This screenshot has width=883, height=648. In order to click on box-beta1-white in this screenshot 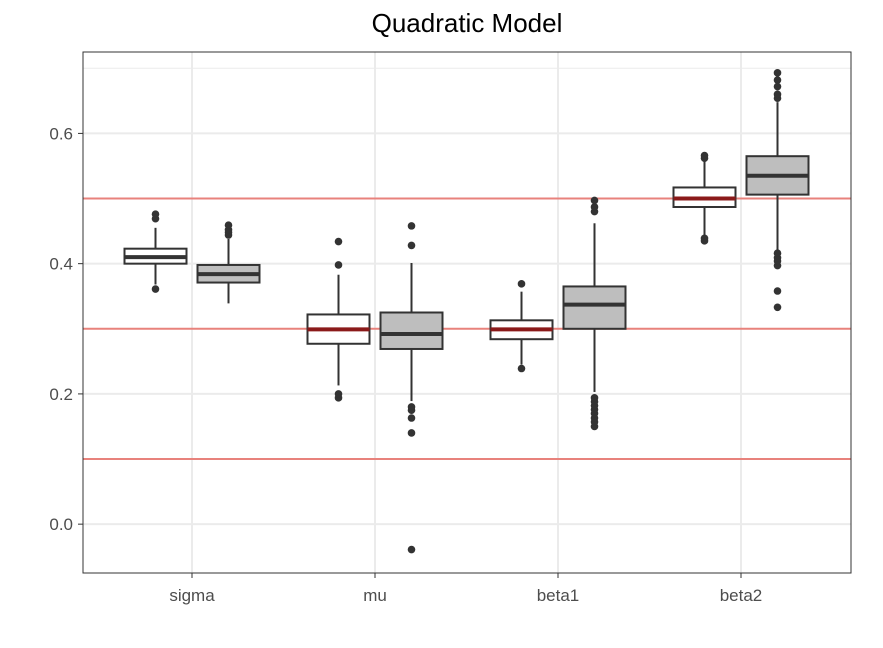, I will do `click(521, 326)`.